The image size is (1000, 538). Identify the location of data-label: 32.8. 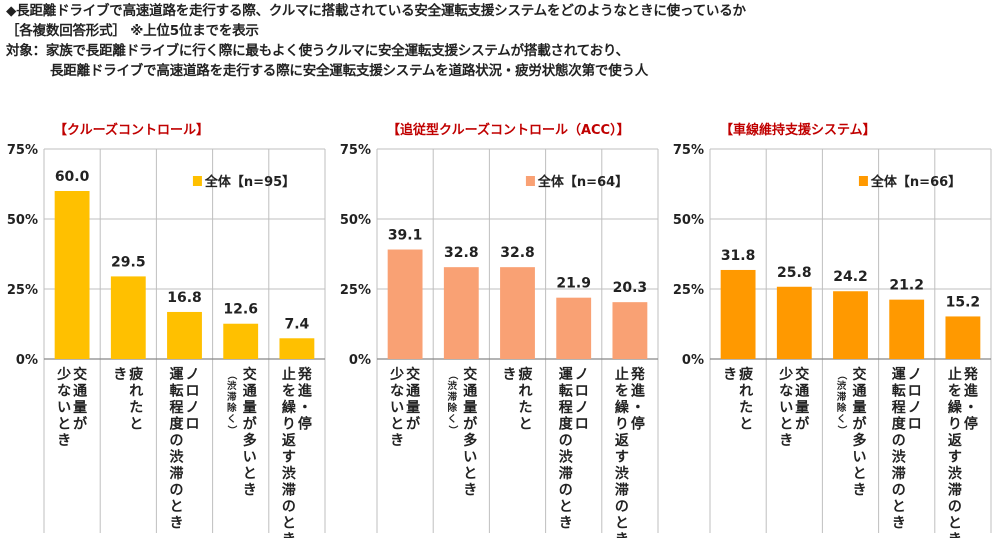
(517, 253).